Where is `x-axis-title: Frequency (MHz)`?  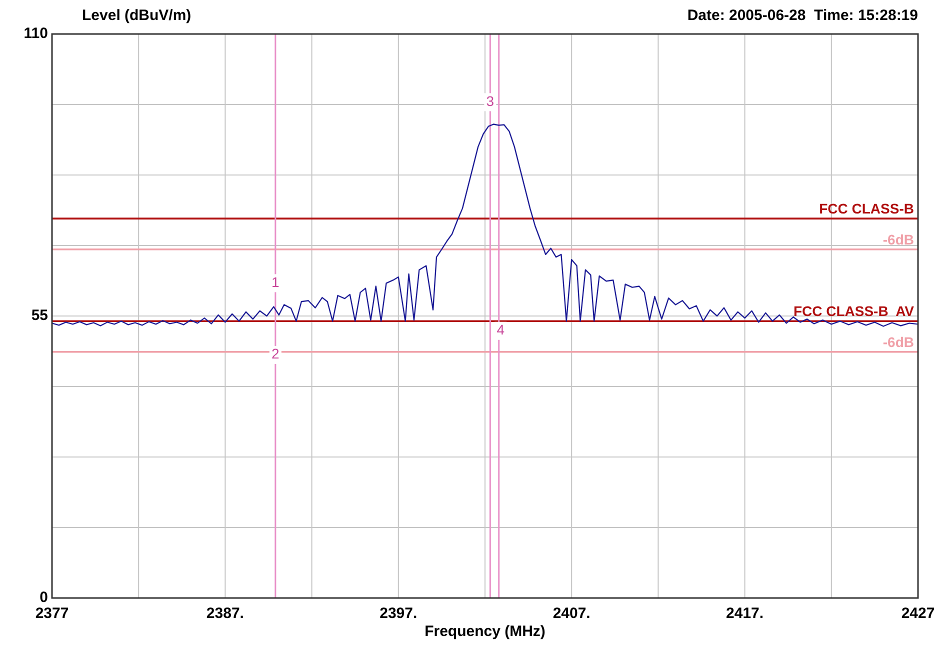
x-axis-title: Frequency (MHz) is located at coordinates (485, 631).